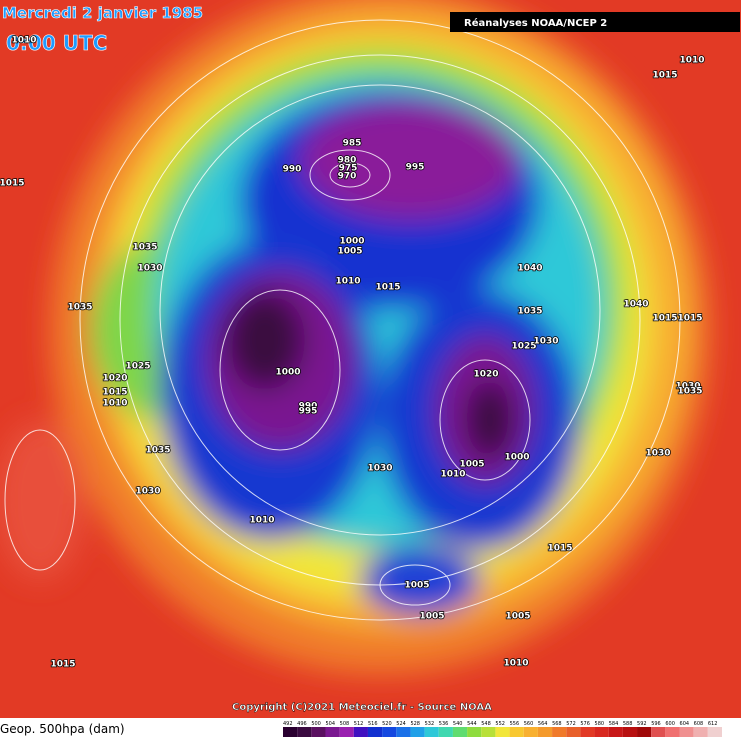  Describe the element at coordinates (656, 724) in the screenshot. I see `scale-label: 596` at that location.